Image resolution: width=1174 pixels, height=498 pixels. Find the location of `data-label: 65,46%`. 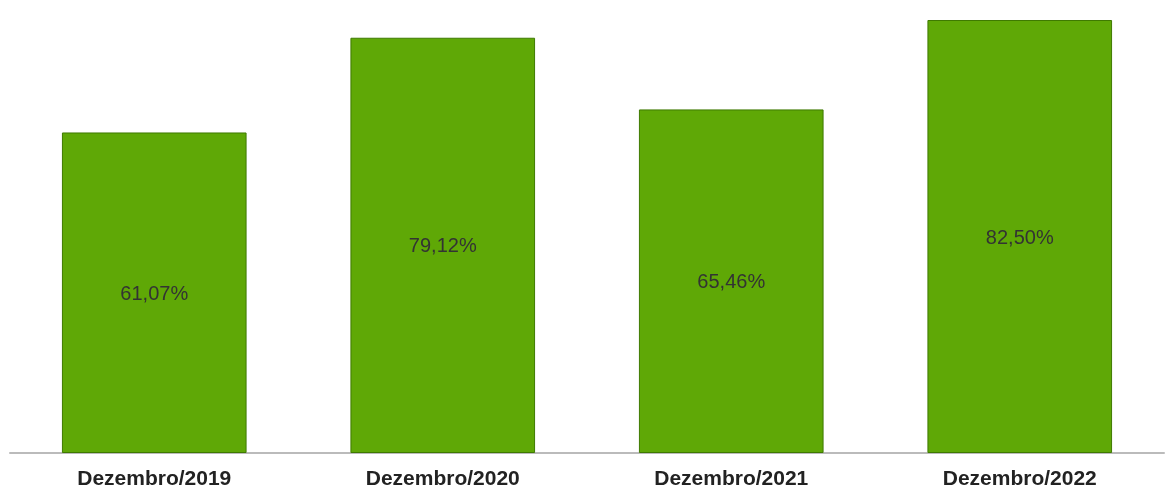

data-label: 65,46% is located at coordinates (731, 281).